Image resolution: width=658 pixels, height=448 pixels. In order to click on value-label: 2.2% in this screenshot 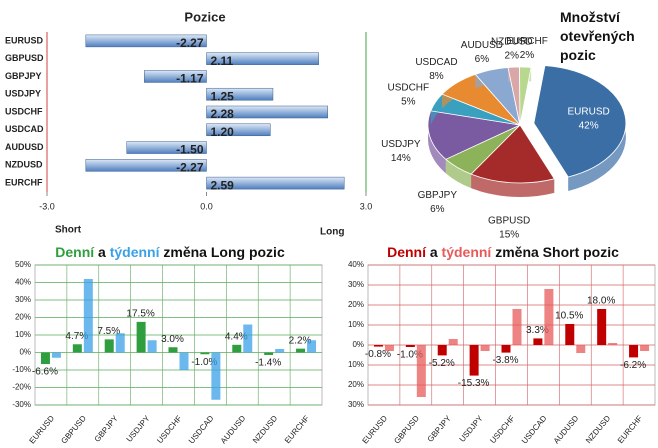, I will do `click(300, 340)`.